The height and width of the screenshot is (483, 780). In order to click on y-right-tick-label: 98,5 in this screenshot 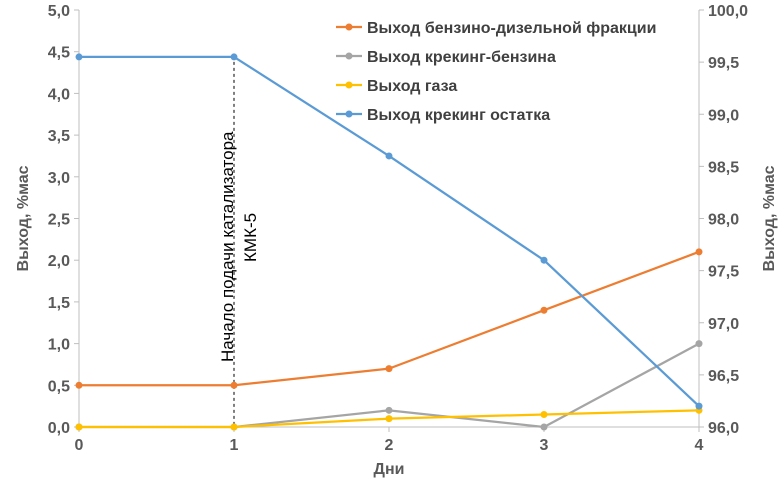, I will do `click(723, 167)`.